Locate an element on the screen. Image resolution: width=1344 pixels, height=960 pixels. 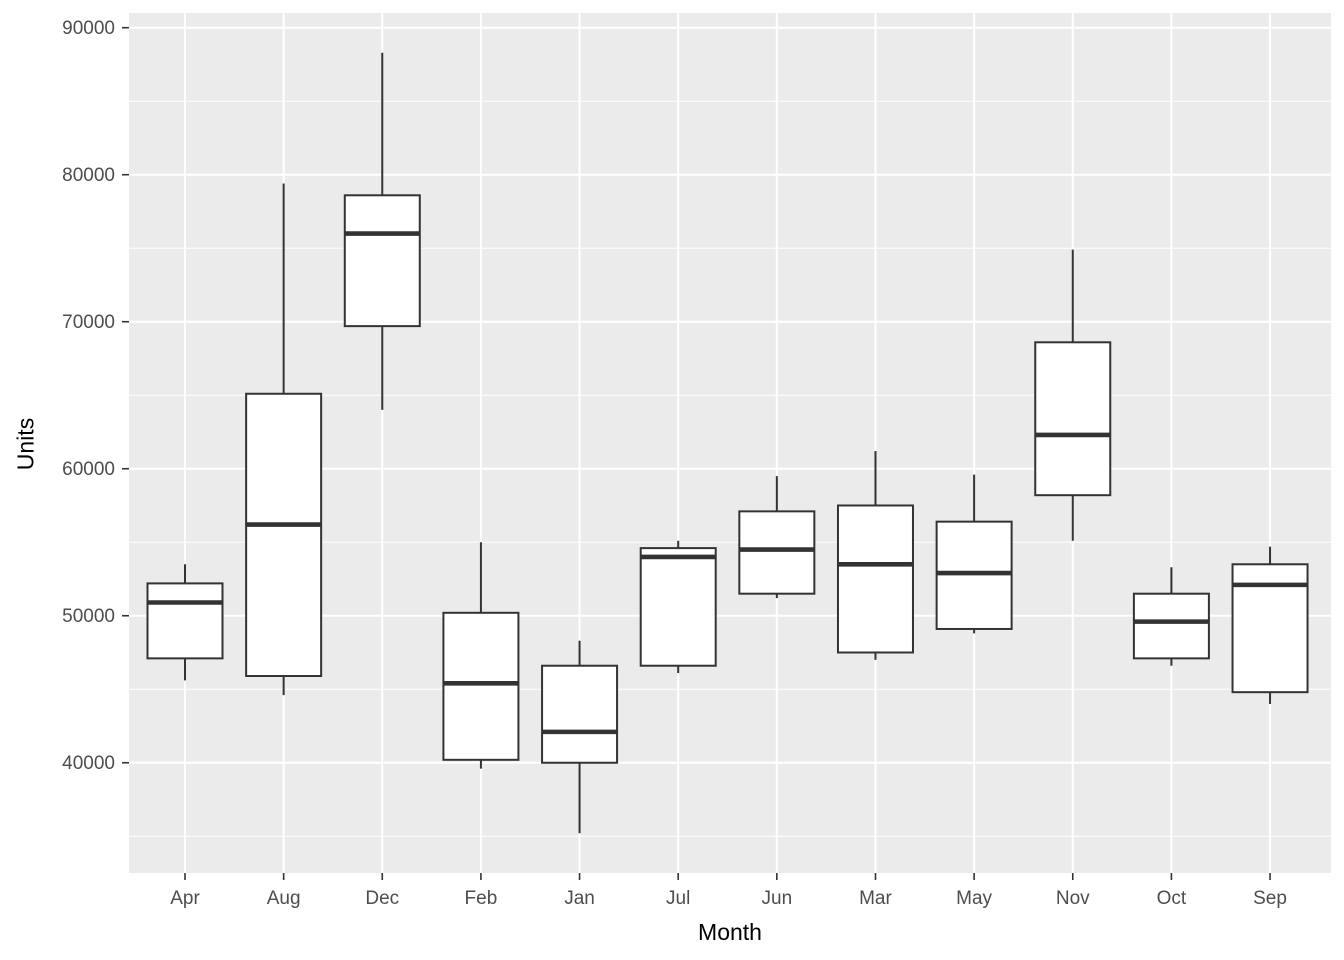
y-axis-title: Units is located at coordinates (25, 444).